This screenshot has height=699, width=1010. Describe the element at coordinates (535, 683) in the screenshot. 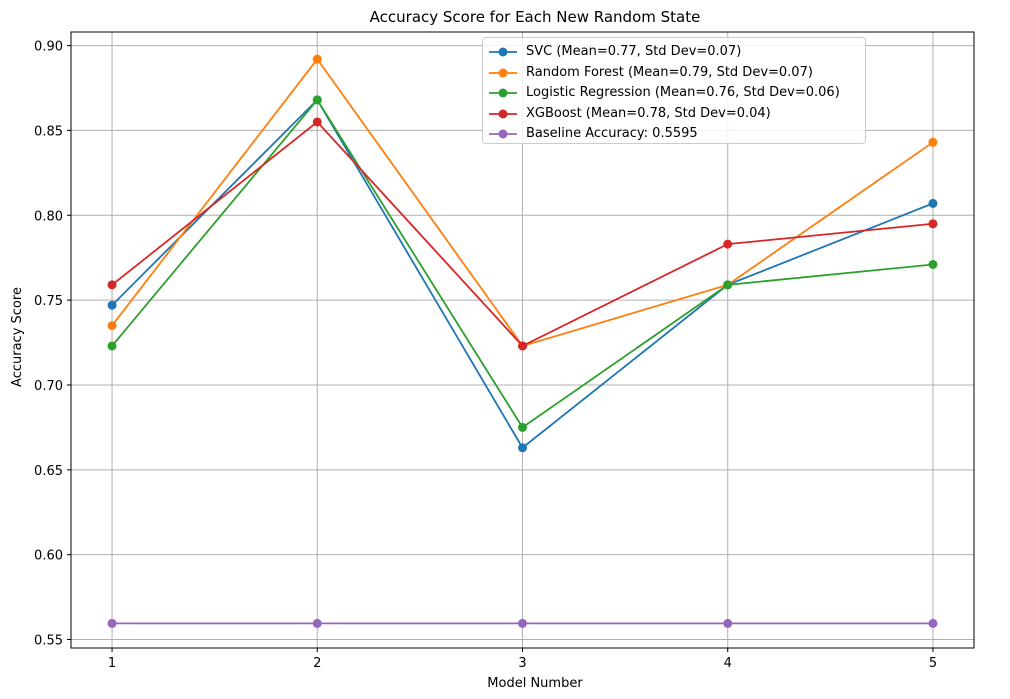

I see `x-axis-label: Model Number` at that location.